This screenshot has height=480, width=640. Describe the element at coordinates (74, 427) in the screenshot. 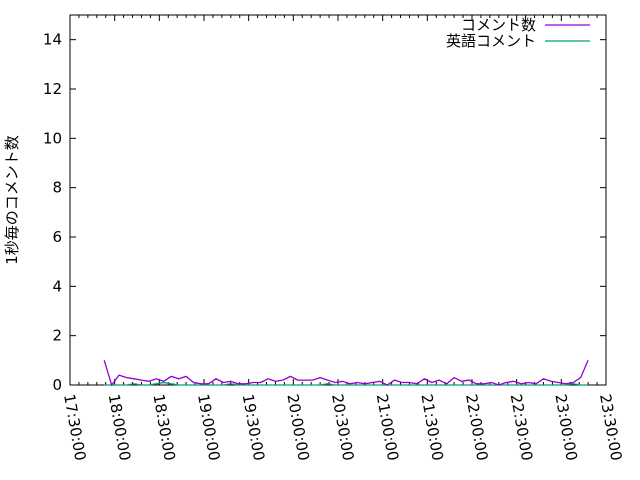

I see `x-tick-label: 17:30:00` at that location.